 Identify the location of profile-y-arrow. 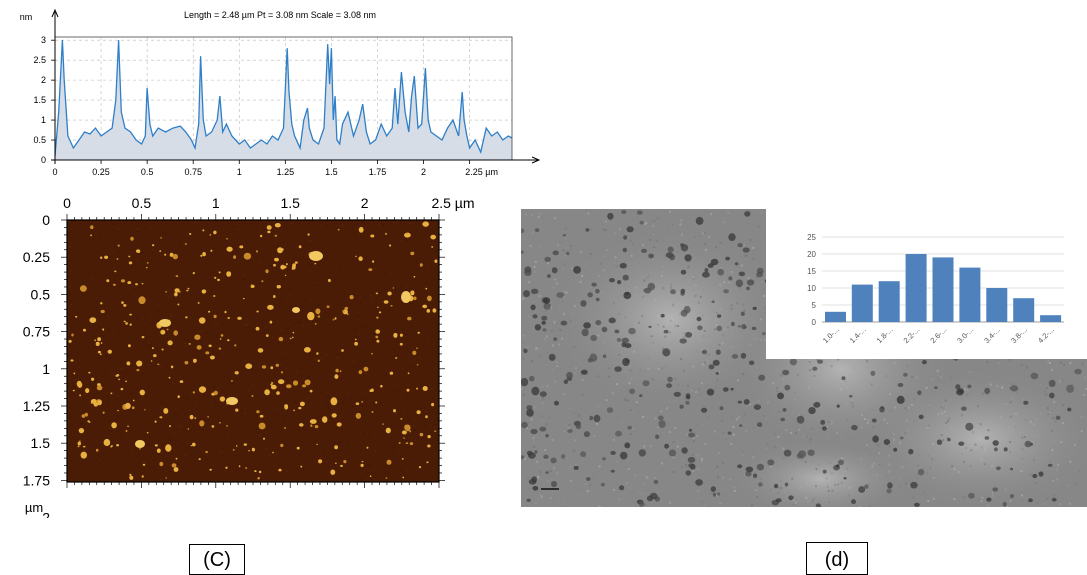
(55, 13).